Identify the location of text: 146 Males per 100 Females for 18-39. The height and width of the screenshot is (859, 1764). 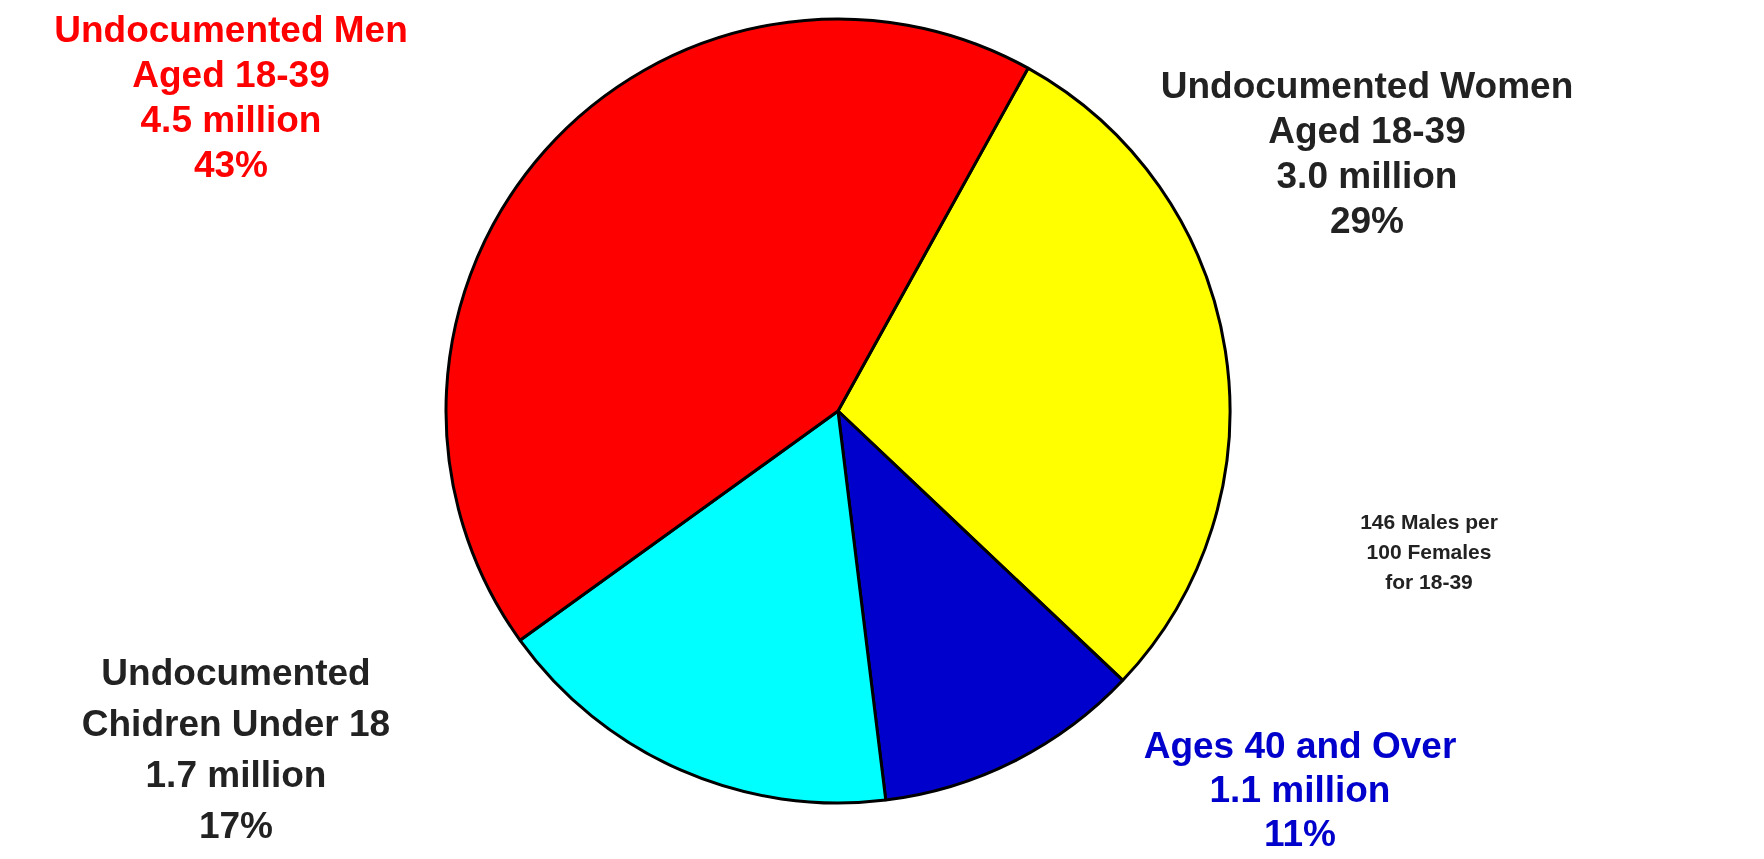
(1429, 551).